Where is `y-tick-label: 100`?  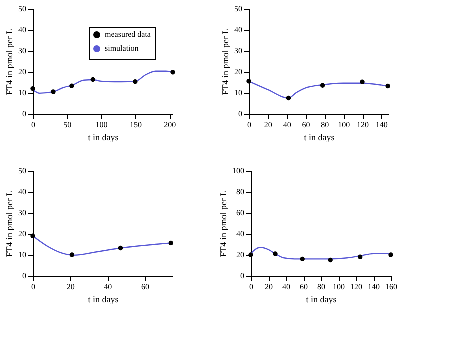 y-tick-label: 100 is located at coordinates (238, 171).